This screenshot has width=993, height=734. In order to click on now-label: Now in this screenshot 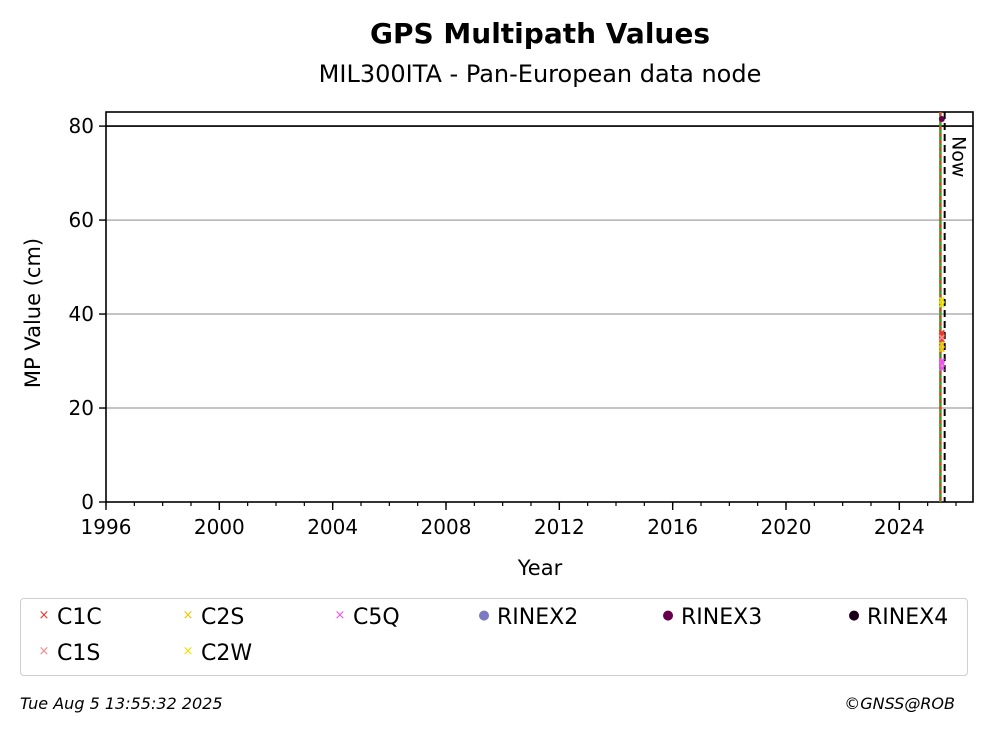, I will do `click(959, 156)`.